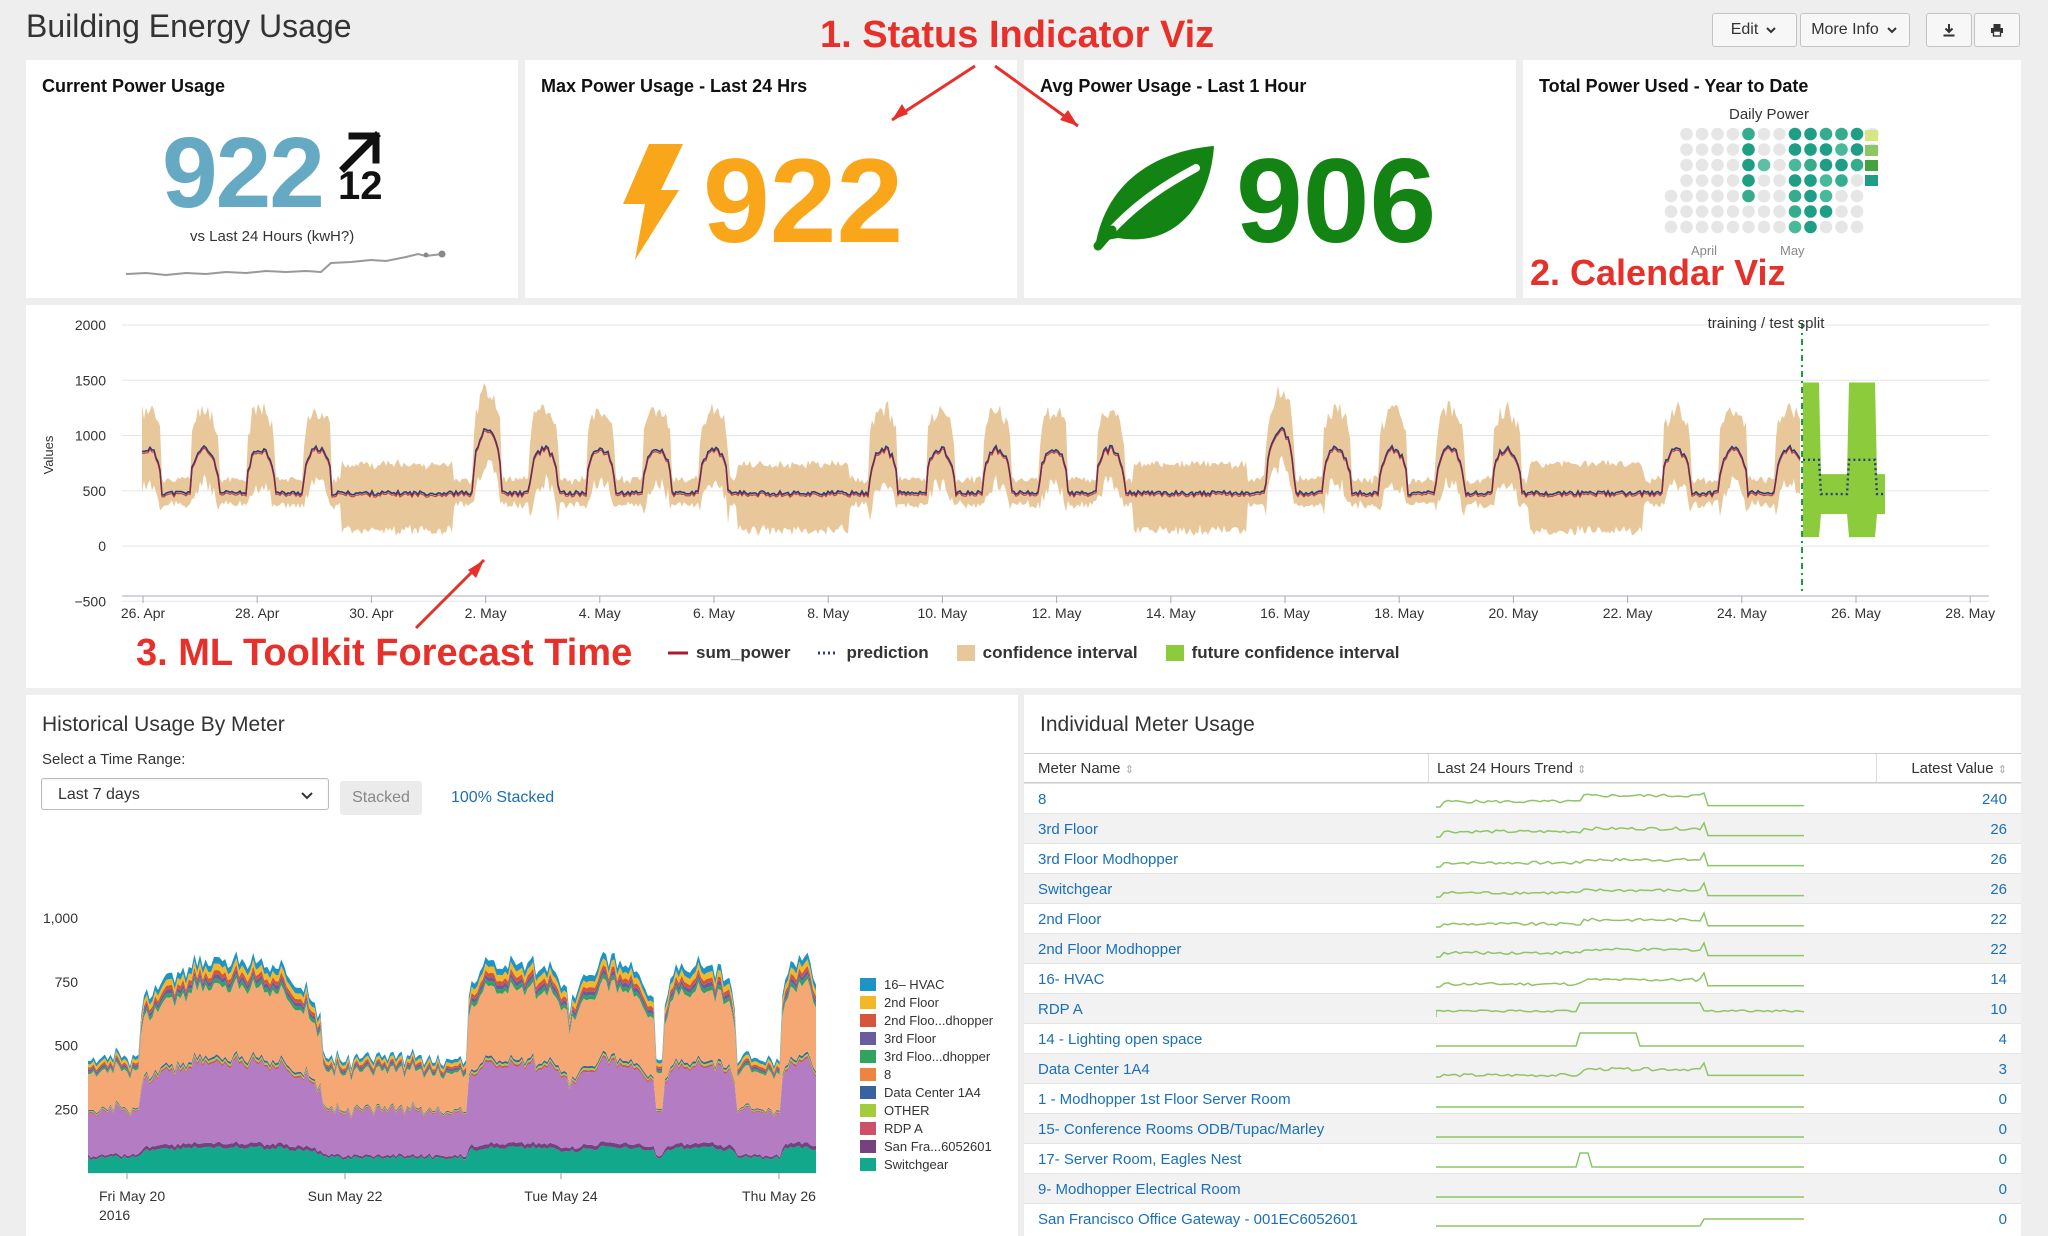 This screenshot has height=1236, width=2048. I want to click on latest-value: 3, so click(2002, 1069).